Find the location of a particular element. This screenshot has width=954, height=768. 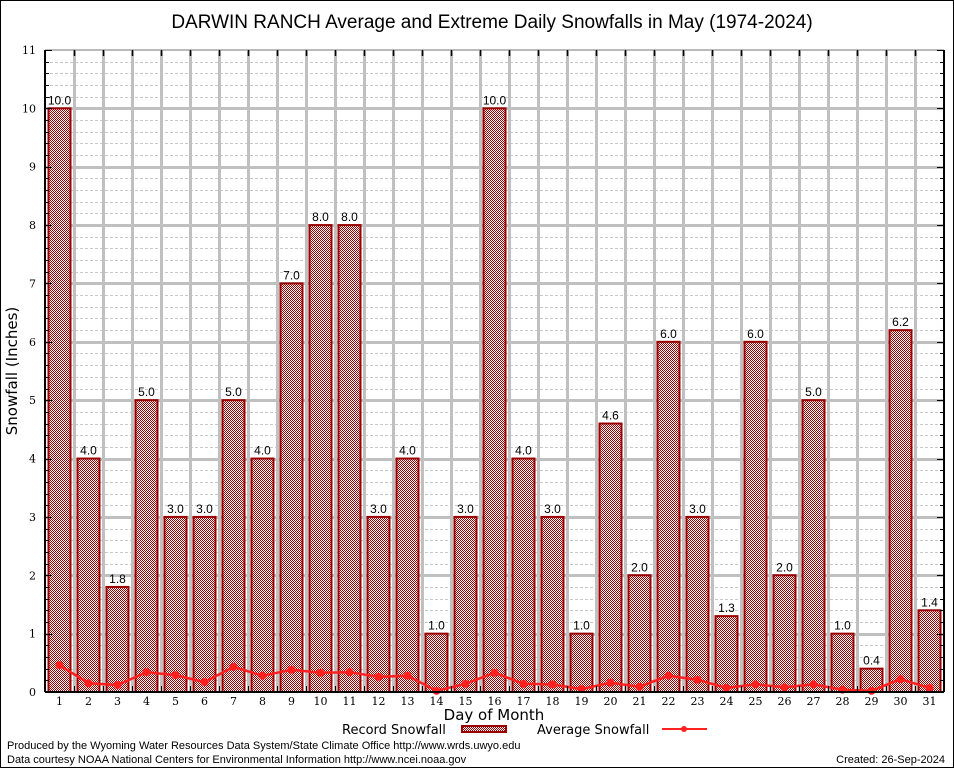

legend-swatch-record is located at coordinates (484, 729).